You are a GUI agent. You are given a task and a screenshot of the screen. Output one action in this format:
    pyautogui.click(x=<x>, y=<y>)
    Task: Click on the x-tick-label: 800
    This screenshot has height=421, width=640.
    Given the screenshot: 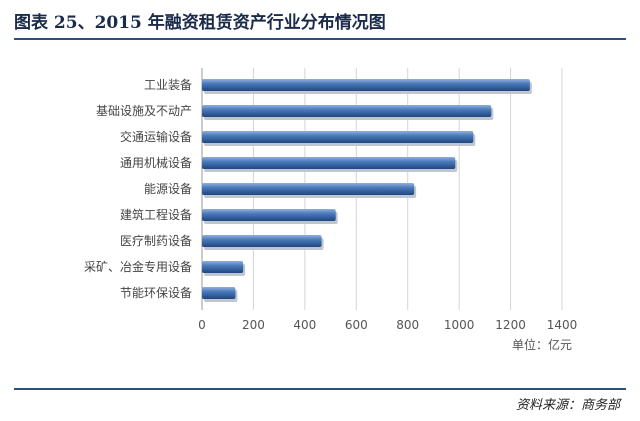 What is the action you would take?
    pyautogui.click(x=407, y=325)
    